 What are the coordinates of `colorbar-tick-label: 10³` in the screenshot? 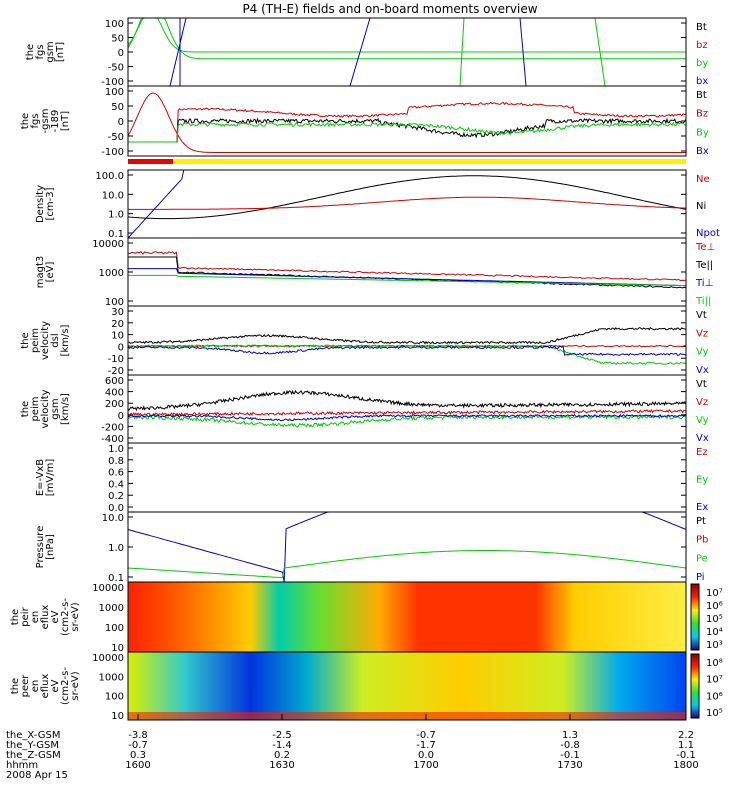 It's located at (714, 645).